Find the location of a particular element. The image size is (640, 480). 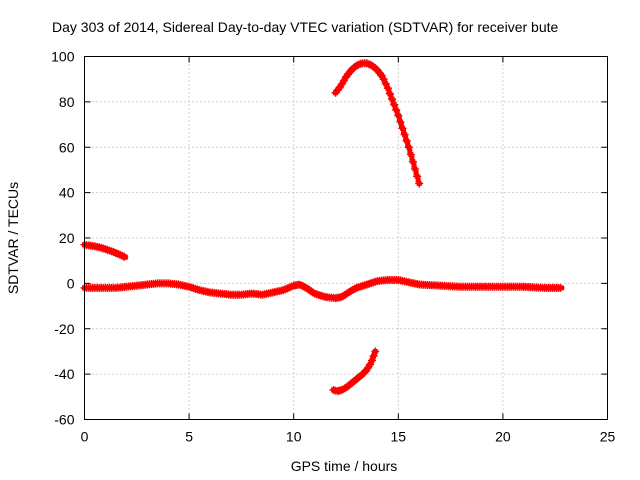

y-tick-label: 100 is located at coordinates (63, 57).